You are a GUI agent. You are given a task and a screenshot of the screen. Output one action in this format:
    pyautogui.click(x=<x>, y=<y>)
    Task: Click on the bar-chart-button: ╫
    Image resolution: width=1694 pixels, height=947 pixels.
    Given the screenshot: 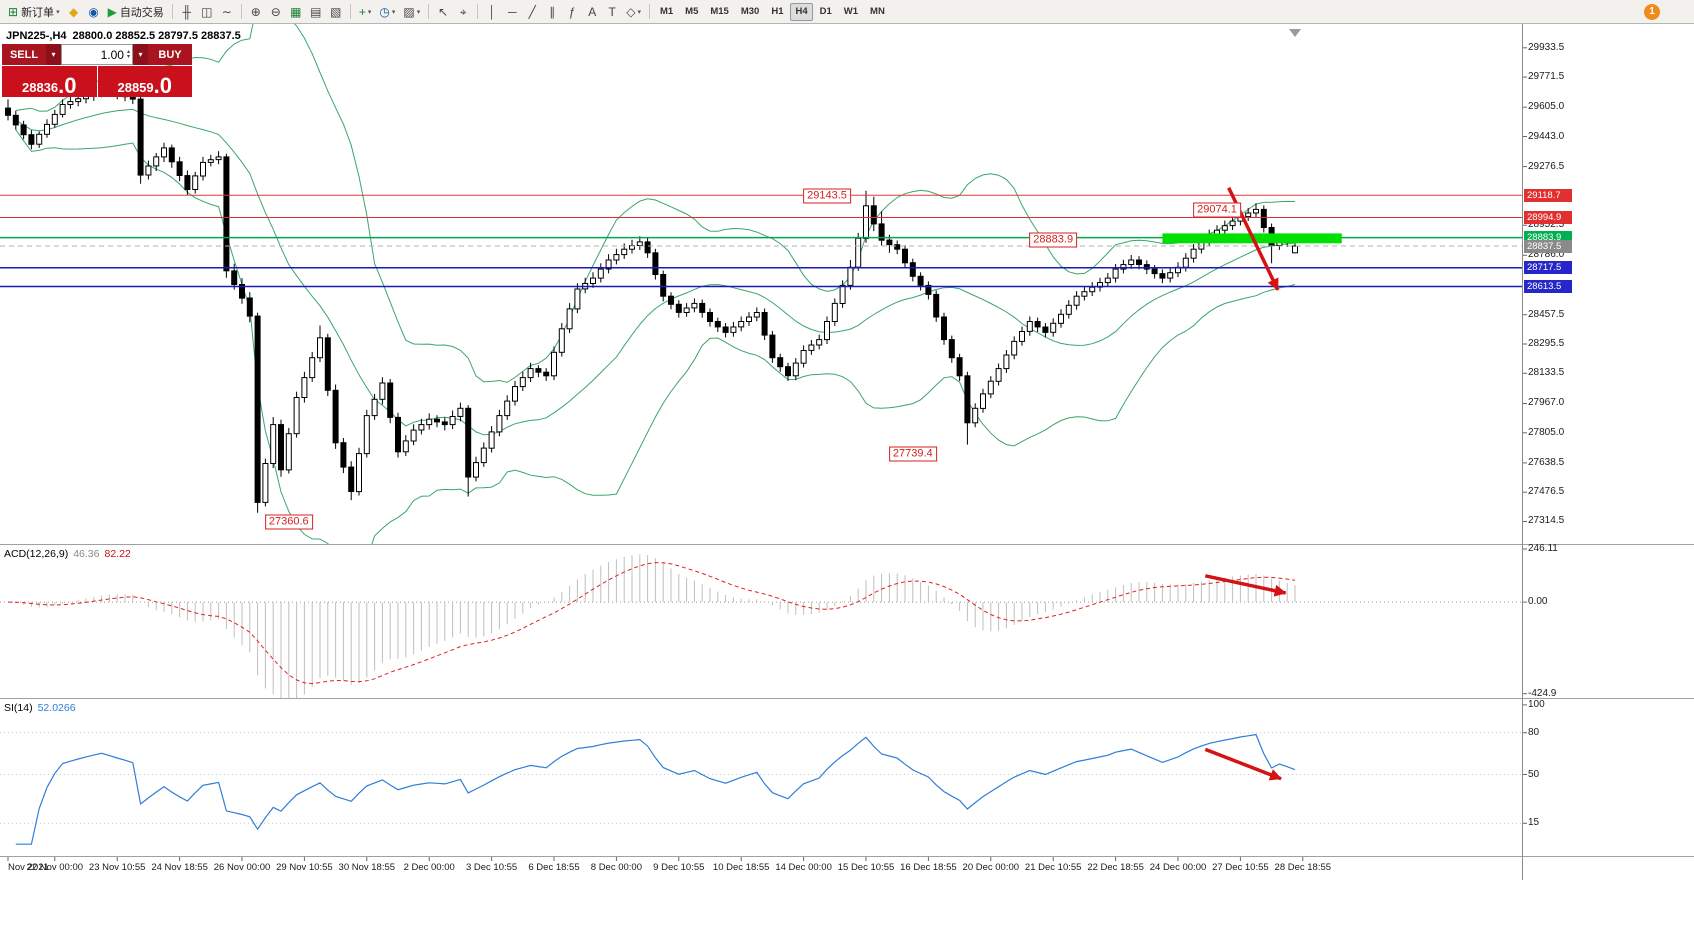 What is the action you would take?
    pyautogui.click(x=187, y=12)
    